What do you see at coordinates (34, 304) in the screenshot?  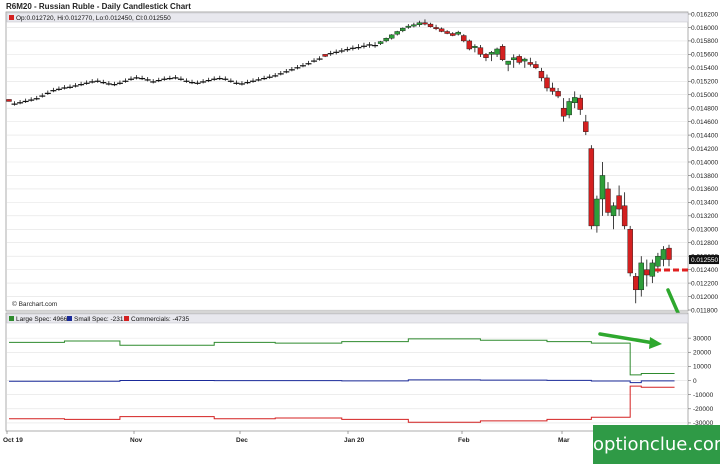 I see `barchart-credit: © Barchart.com` at bounding box center [34, 304].